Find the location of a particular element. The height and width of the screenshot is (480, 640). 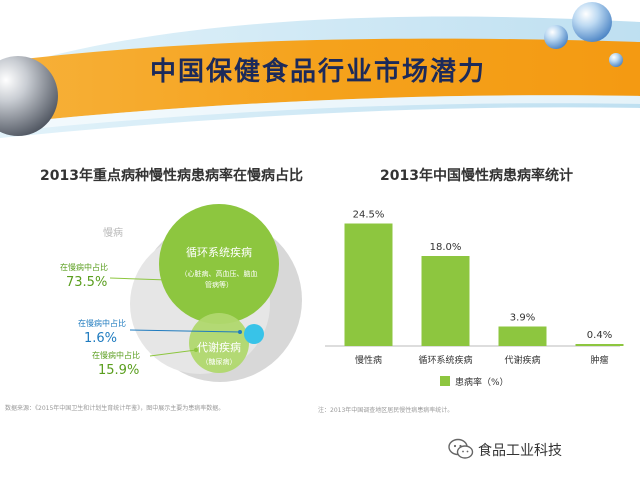

right-chart-title: 2013年中国慢性病患病率统计 is located at coordinates (476, 176).